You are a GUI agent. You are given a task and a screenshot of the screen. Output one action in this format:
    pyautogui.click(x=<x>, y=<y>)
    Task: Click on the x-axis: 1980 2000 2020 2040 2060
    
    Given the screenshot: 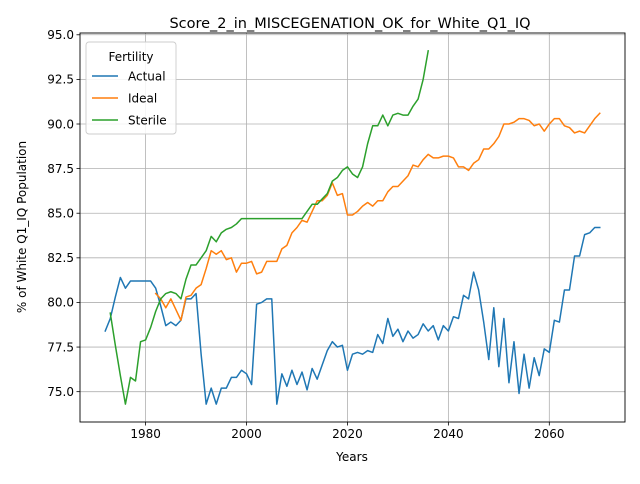 What is the action you would take?
    pyautogui.click(x=347, y=431)
    